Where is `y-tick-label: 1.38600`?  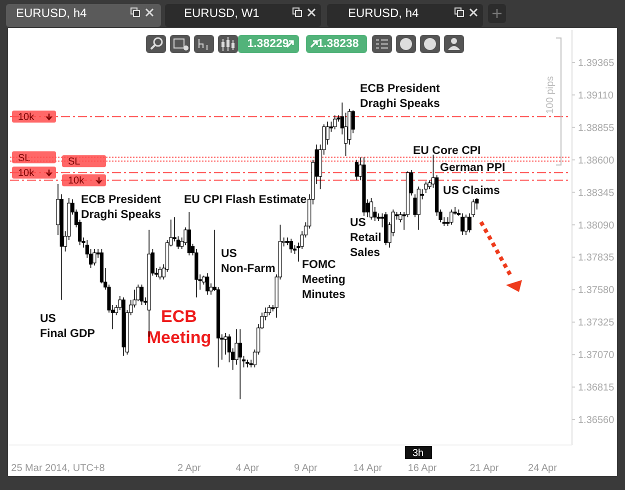
y-tick-label: 1.38600 is located at coordinates (596, 160).